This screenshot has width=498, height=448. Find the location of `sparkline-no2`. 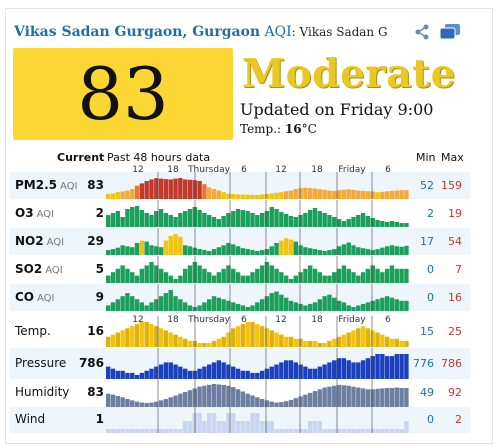

sparkline-no2 is located at coordinates (257, 241).